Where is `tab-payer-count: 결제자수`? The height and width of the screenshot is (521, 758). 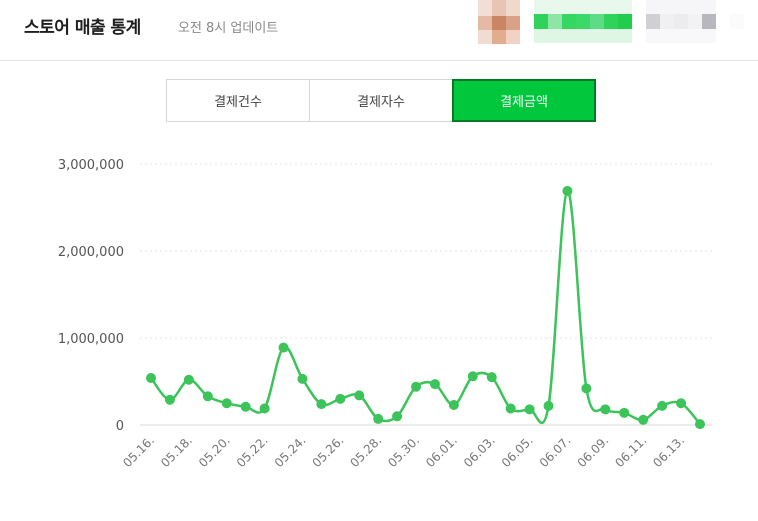 tab-payer-count: 결제자수 is located at coordinates (381, 100).